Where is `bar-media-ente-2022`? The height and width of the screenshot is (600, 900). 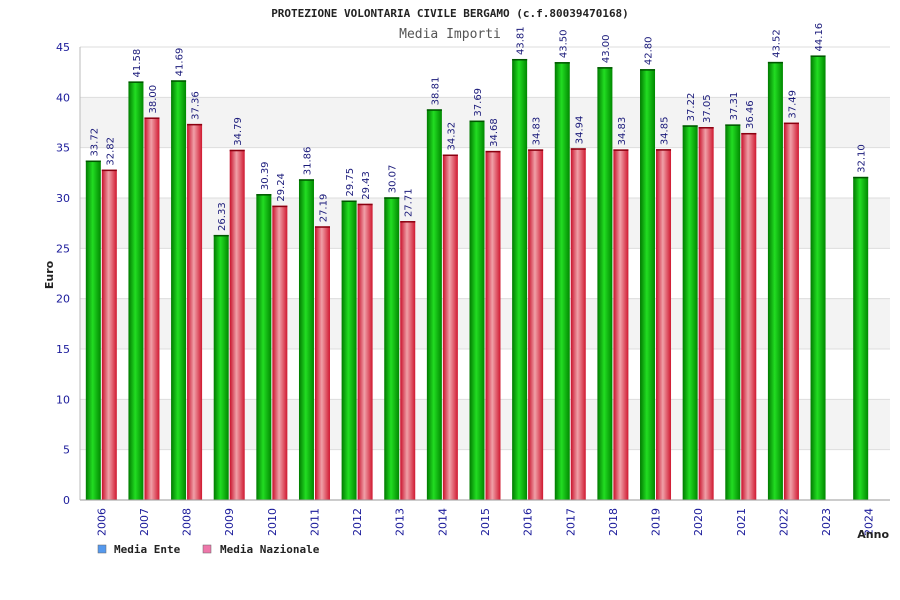
bar-media-ente-2022 is located at coordinates (775, 280).